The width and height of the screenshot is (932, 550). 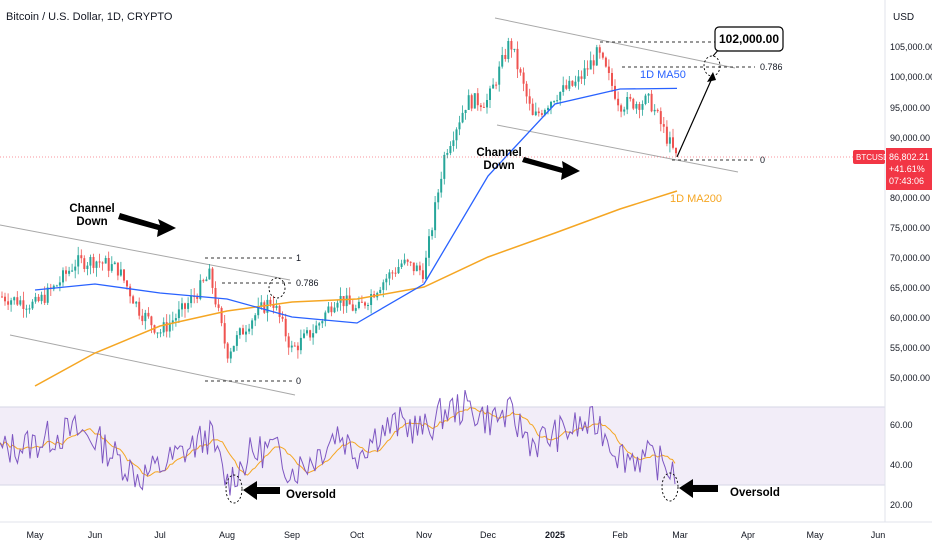 What do you see at coordinates (910, 348) in the screenshot?
I see `price-tick: 55,000.00` at bounding box center [910, 348].